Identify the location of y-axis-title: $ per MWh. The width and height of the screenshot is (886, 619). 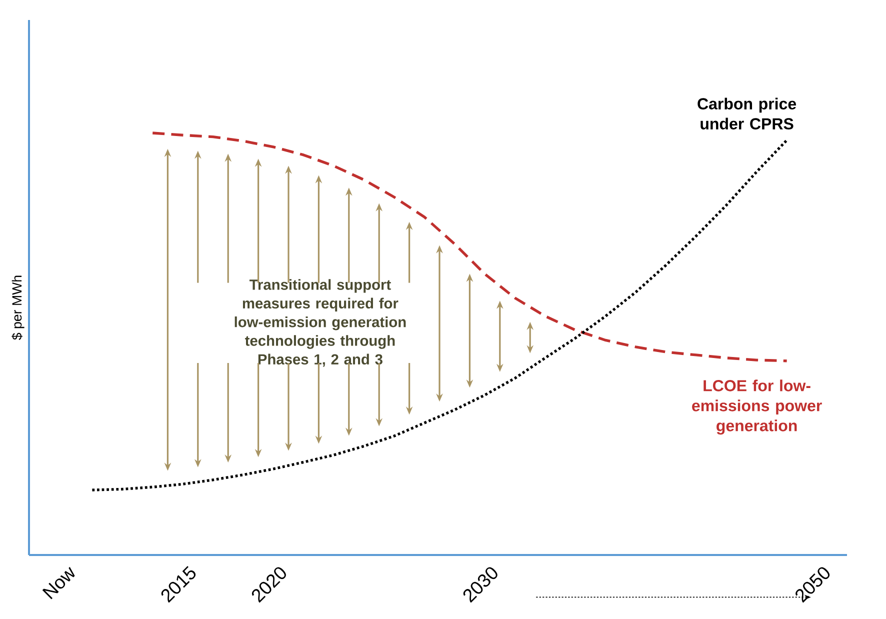
(18, 308).